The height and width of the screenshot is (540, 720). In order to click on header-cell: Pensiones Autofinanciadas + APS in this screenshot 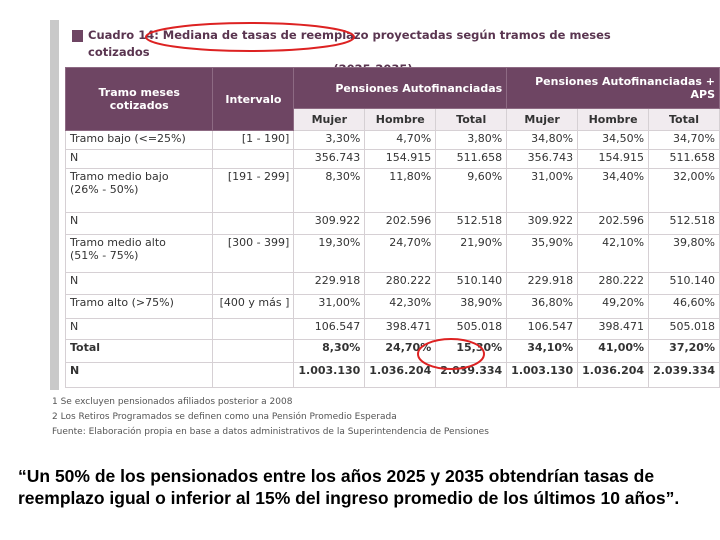, I will do `click(613, 88)`.